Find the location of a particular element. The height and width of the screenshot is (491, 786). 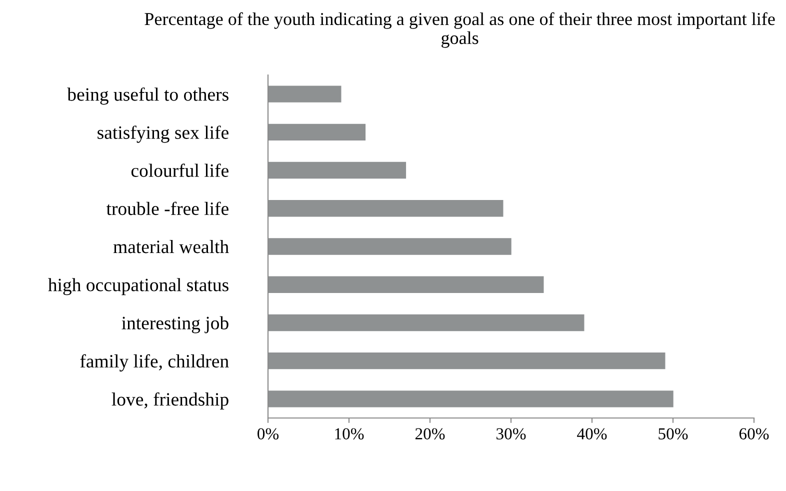

y-tick-label: high occupational status is located at coordinates (138, 287).